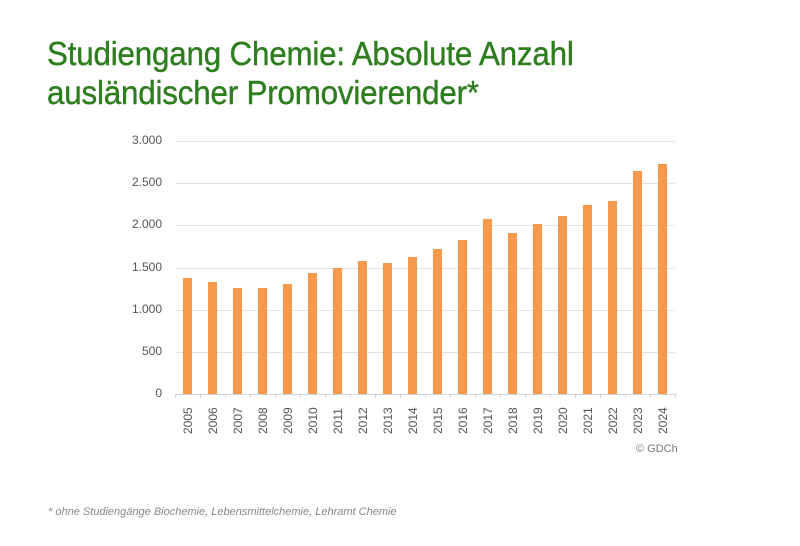  What do you see at coordinates (337, 331) in the screenshot?
I see `bar-2011` at bounding box center [337, 331].